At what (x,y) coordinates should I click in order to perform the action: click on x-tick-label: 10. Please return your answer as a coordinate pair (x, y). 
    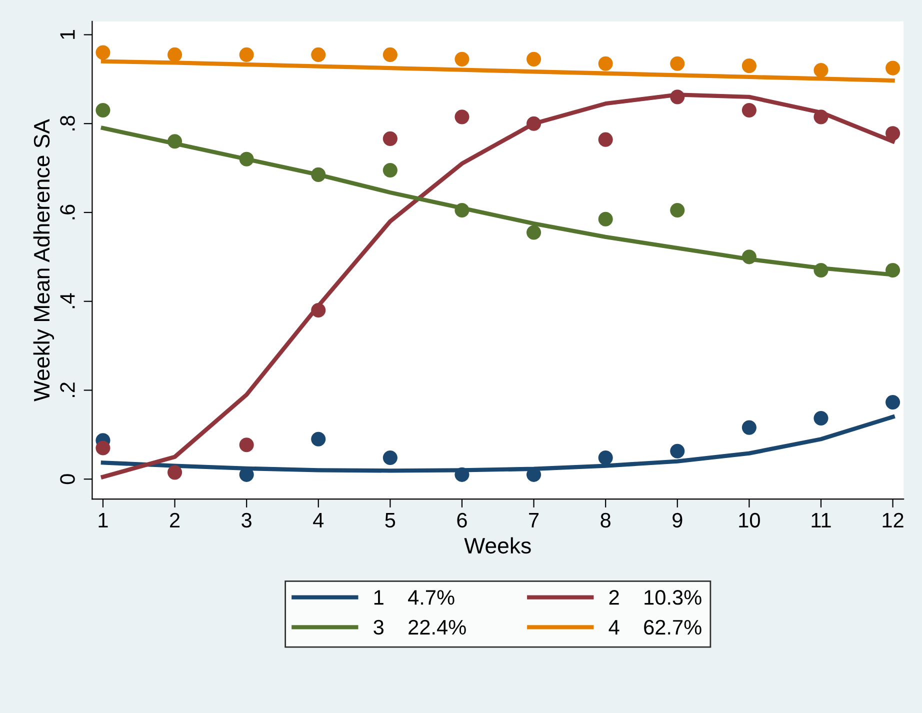
    Looking at the image, I should click on (749, 520).